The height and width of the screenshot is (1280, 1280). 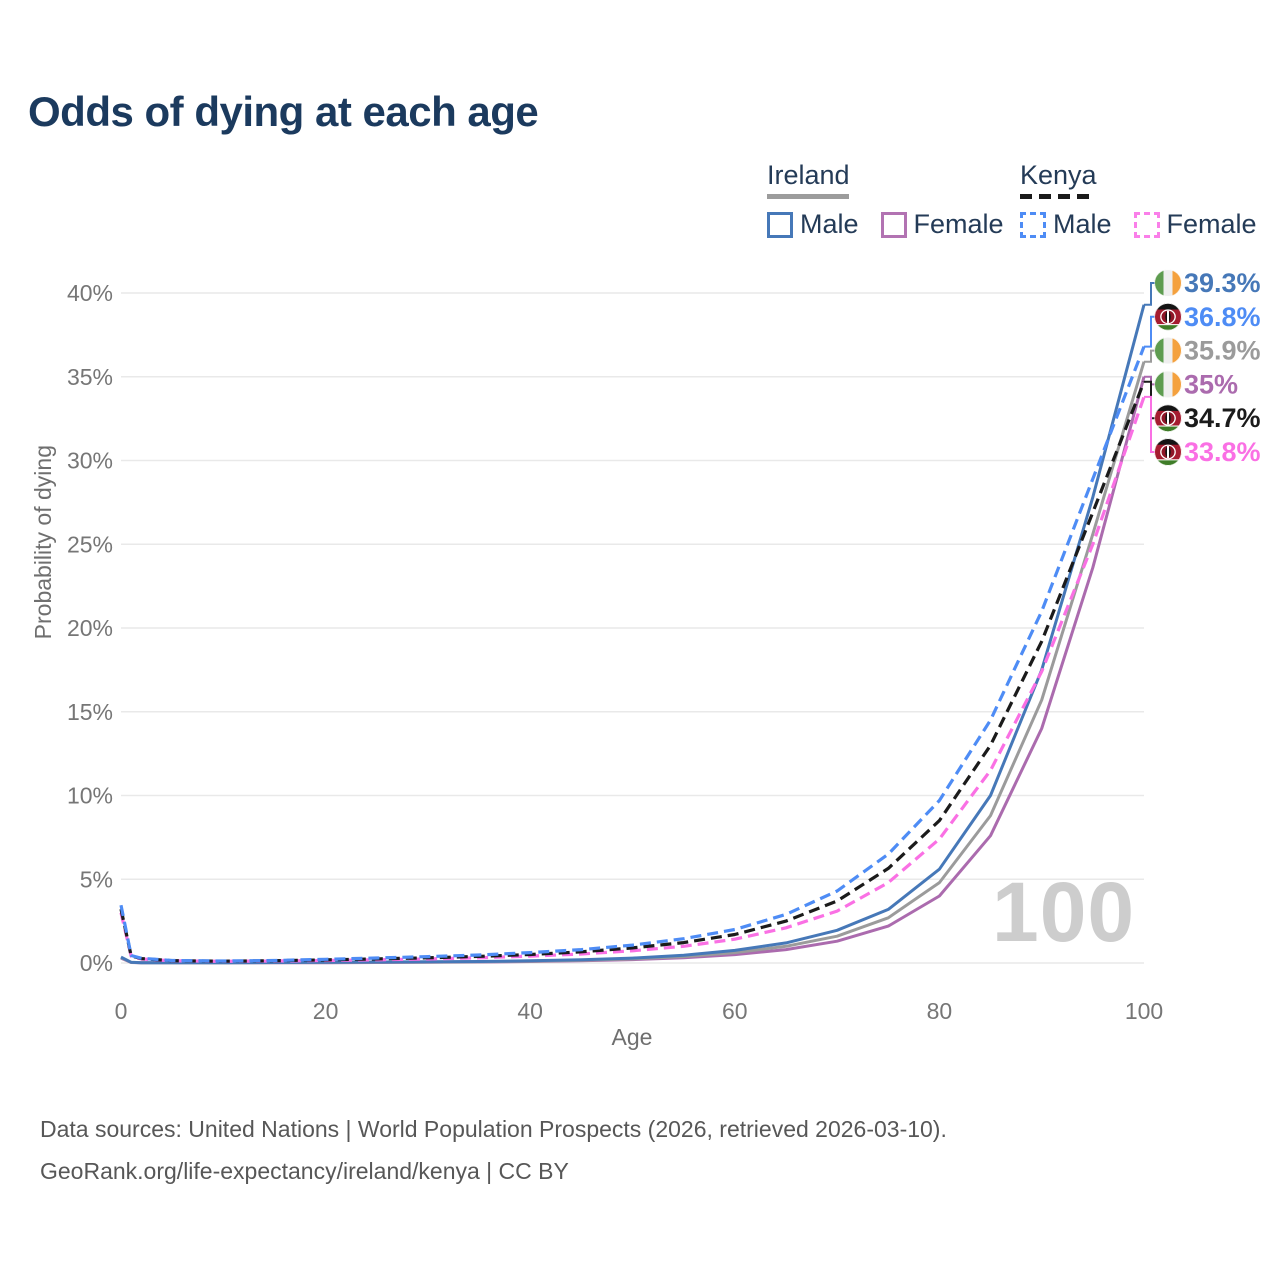 What do you see at coordinates (1149, 380) in the screenshot?
I see `leader-line-ireland-female` at bounding box center [1149, 380].